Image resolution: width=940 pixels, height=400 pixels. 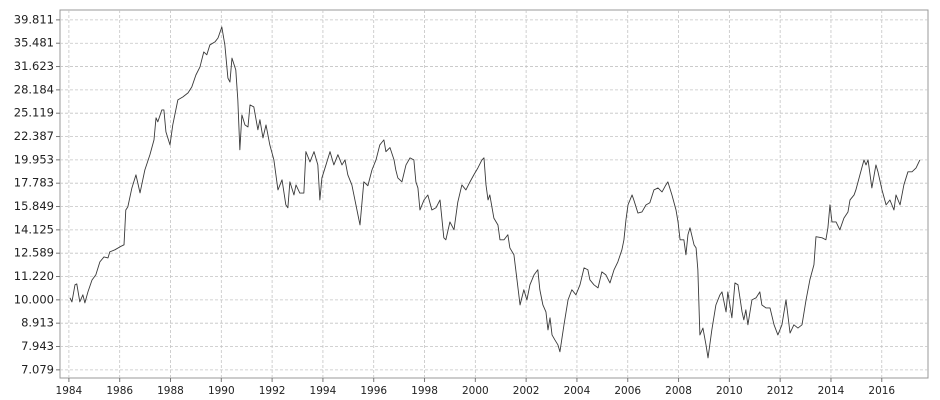 I want to click on y-tick-label: 7.943, so click(x=37, y=346).